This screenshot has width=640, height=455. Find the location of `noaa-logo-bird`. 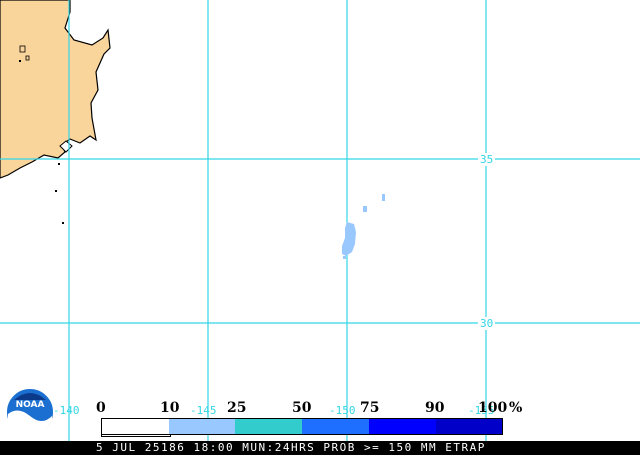

noaa-logo-bird is located at coordinates (30, 396).